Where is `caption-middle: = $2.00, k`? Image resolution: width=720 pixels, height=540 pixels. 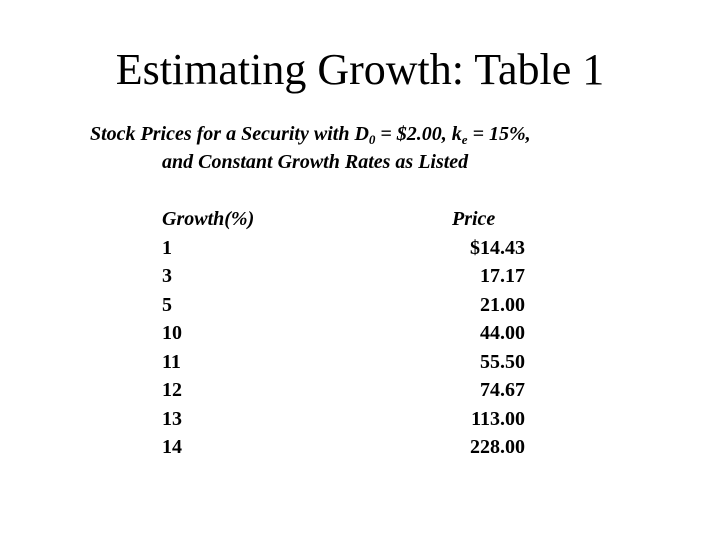
caption-middle: = $2.00, k is located at coordinates (418, 134).